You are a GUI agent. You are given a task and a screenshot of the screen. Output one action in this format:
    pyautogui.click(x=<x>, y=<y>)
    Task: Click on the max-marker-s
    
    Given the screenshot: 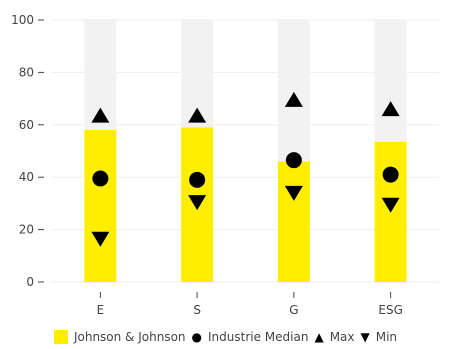 What is the action you would take?
    pyautogui.click(x=197, y=115)
    